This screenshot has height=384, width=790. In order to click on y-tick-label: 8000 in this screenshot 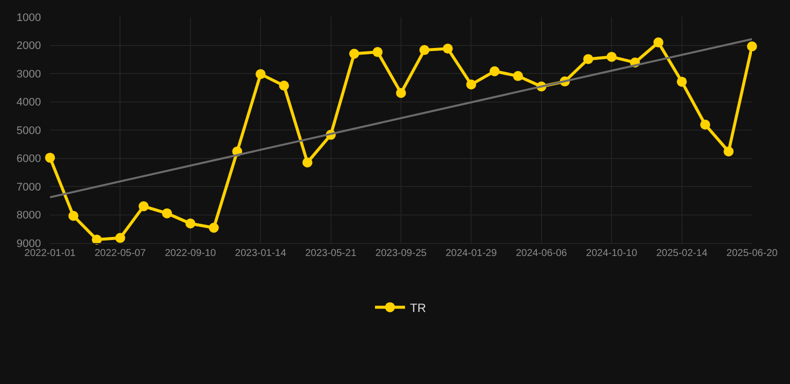, I will do `click(28, 216)`.